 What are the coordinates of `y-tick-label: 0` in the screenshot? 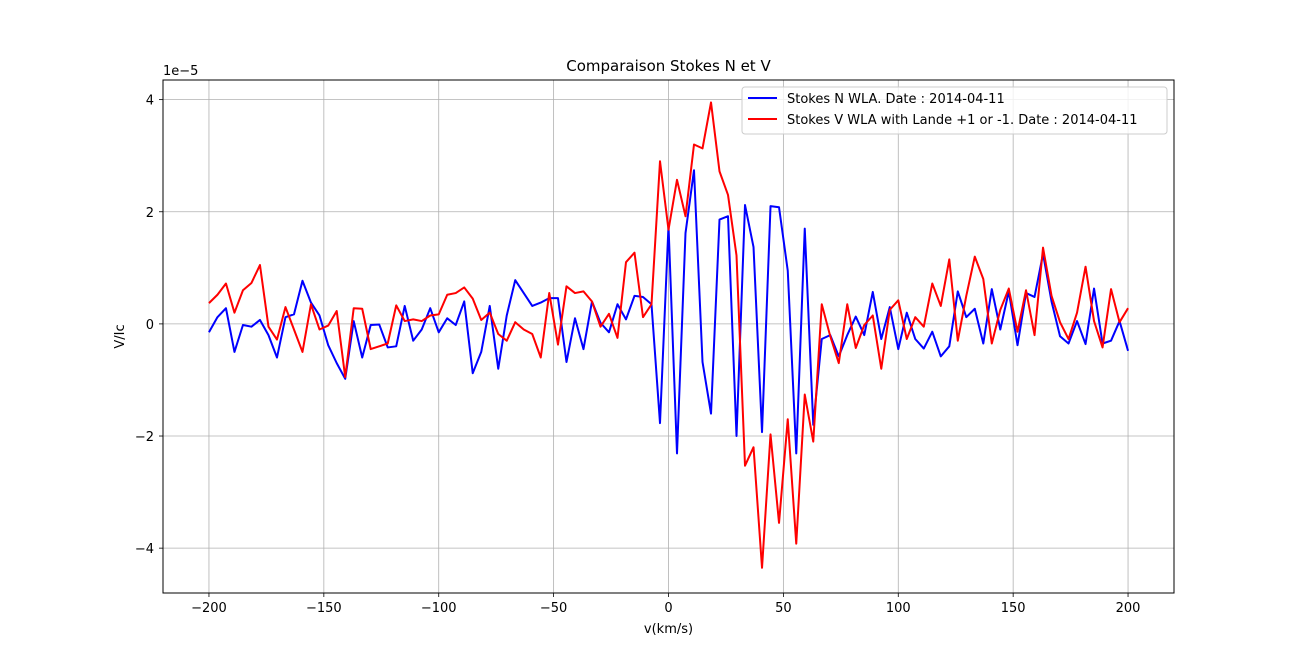 It's located at (150, 325).